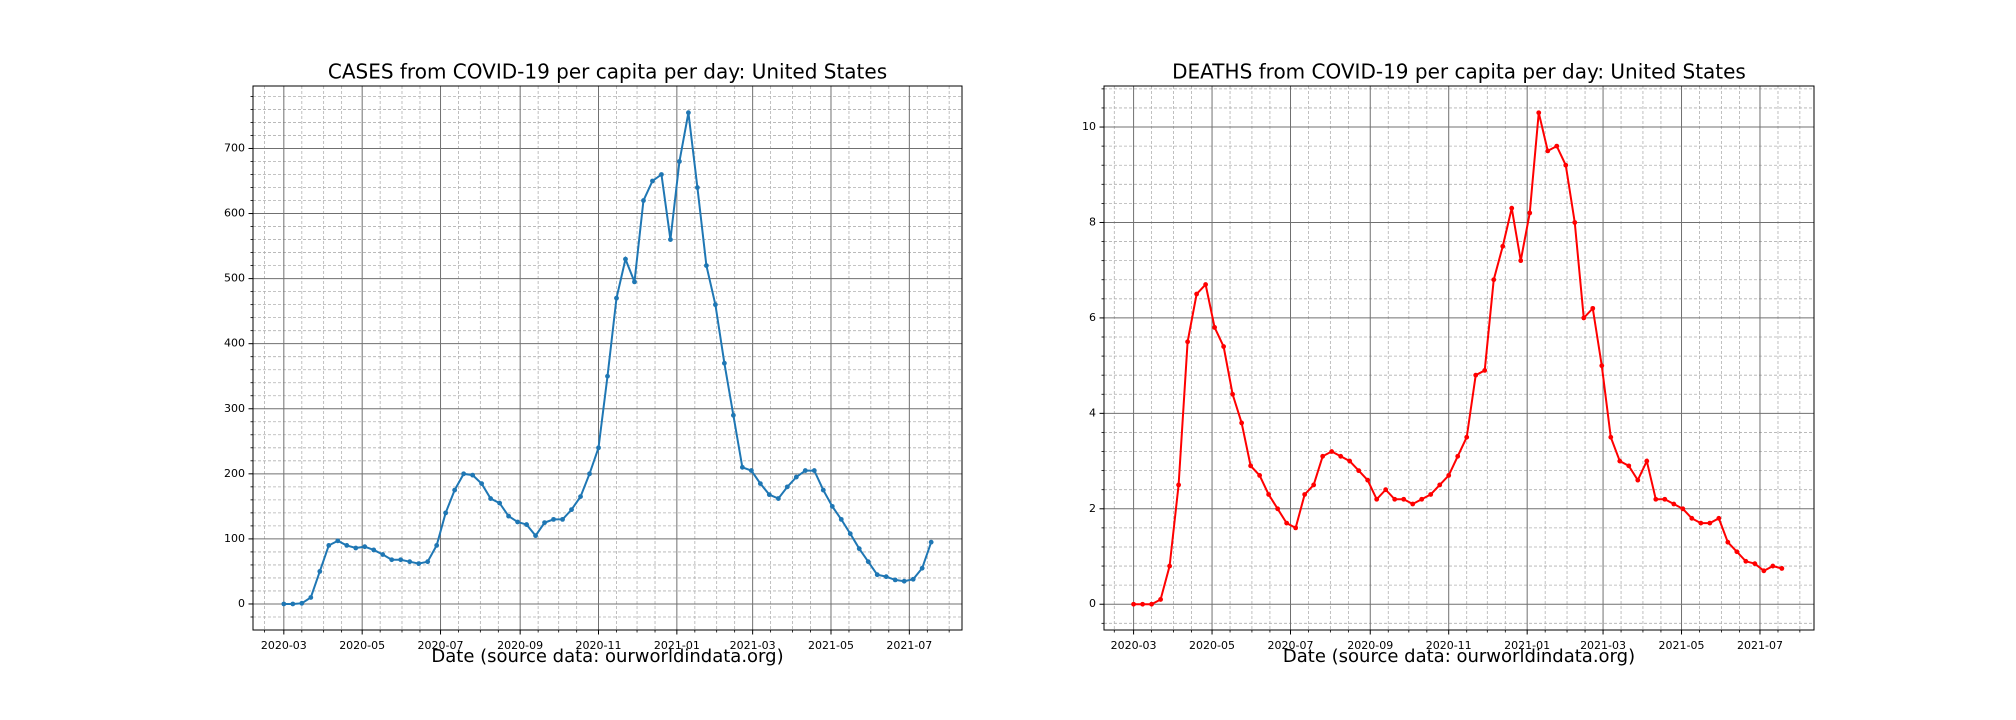  Describe the element at coordinates (234, 278) in the screenshot. I see `y-tick-label: 500` at that location.